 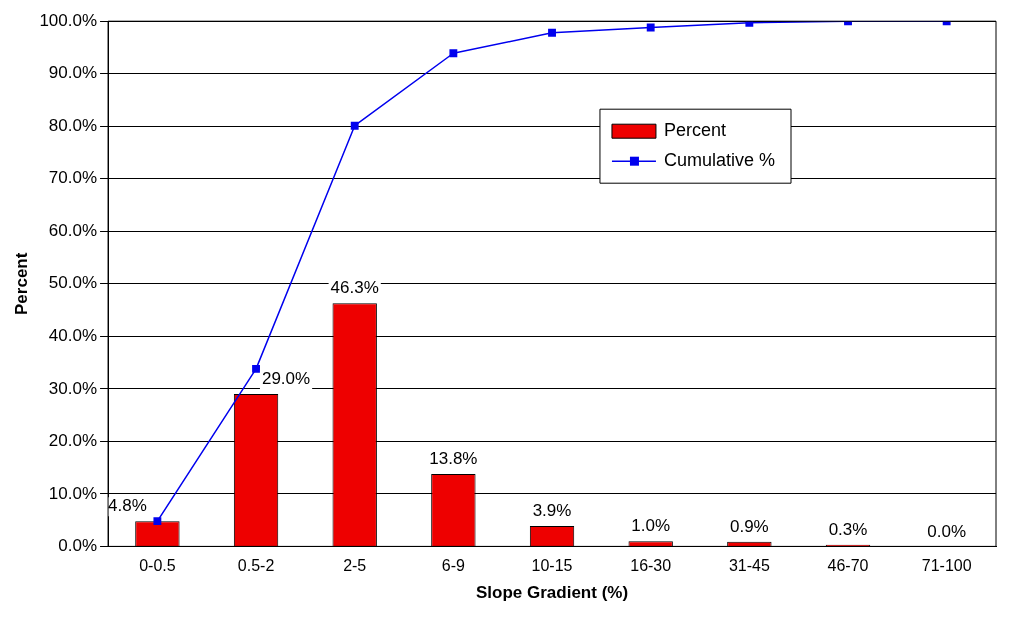 I want to click on data-label: 0.9%, so click(x=749, y=526).